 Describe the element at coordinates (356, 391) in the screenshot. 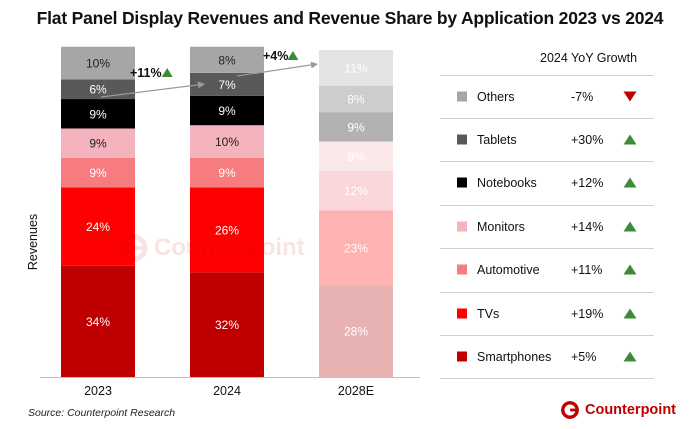

I see `x-tick-2028e: 2028E` at that location.